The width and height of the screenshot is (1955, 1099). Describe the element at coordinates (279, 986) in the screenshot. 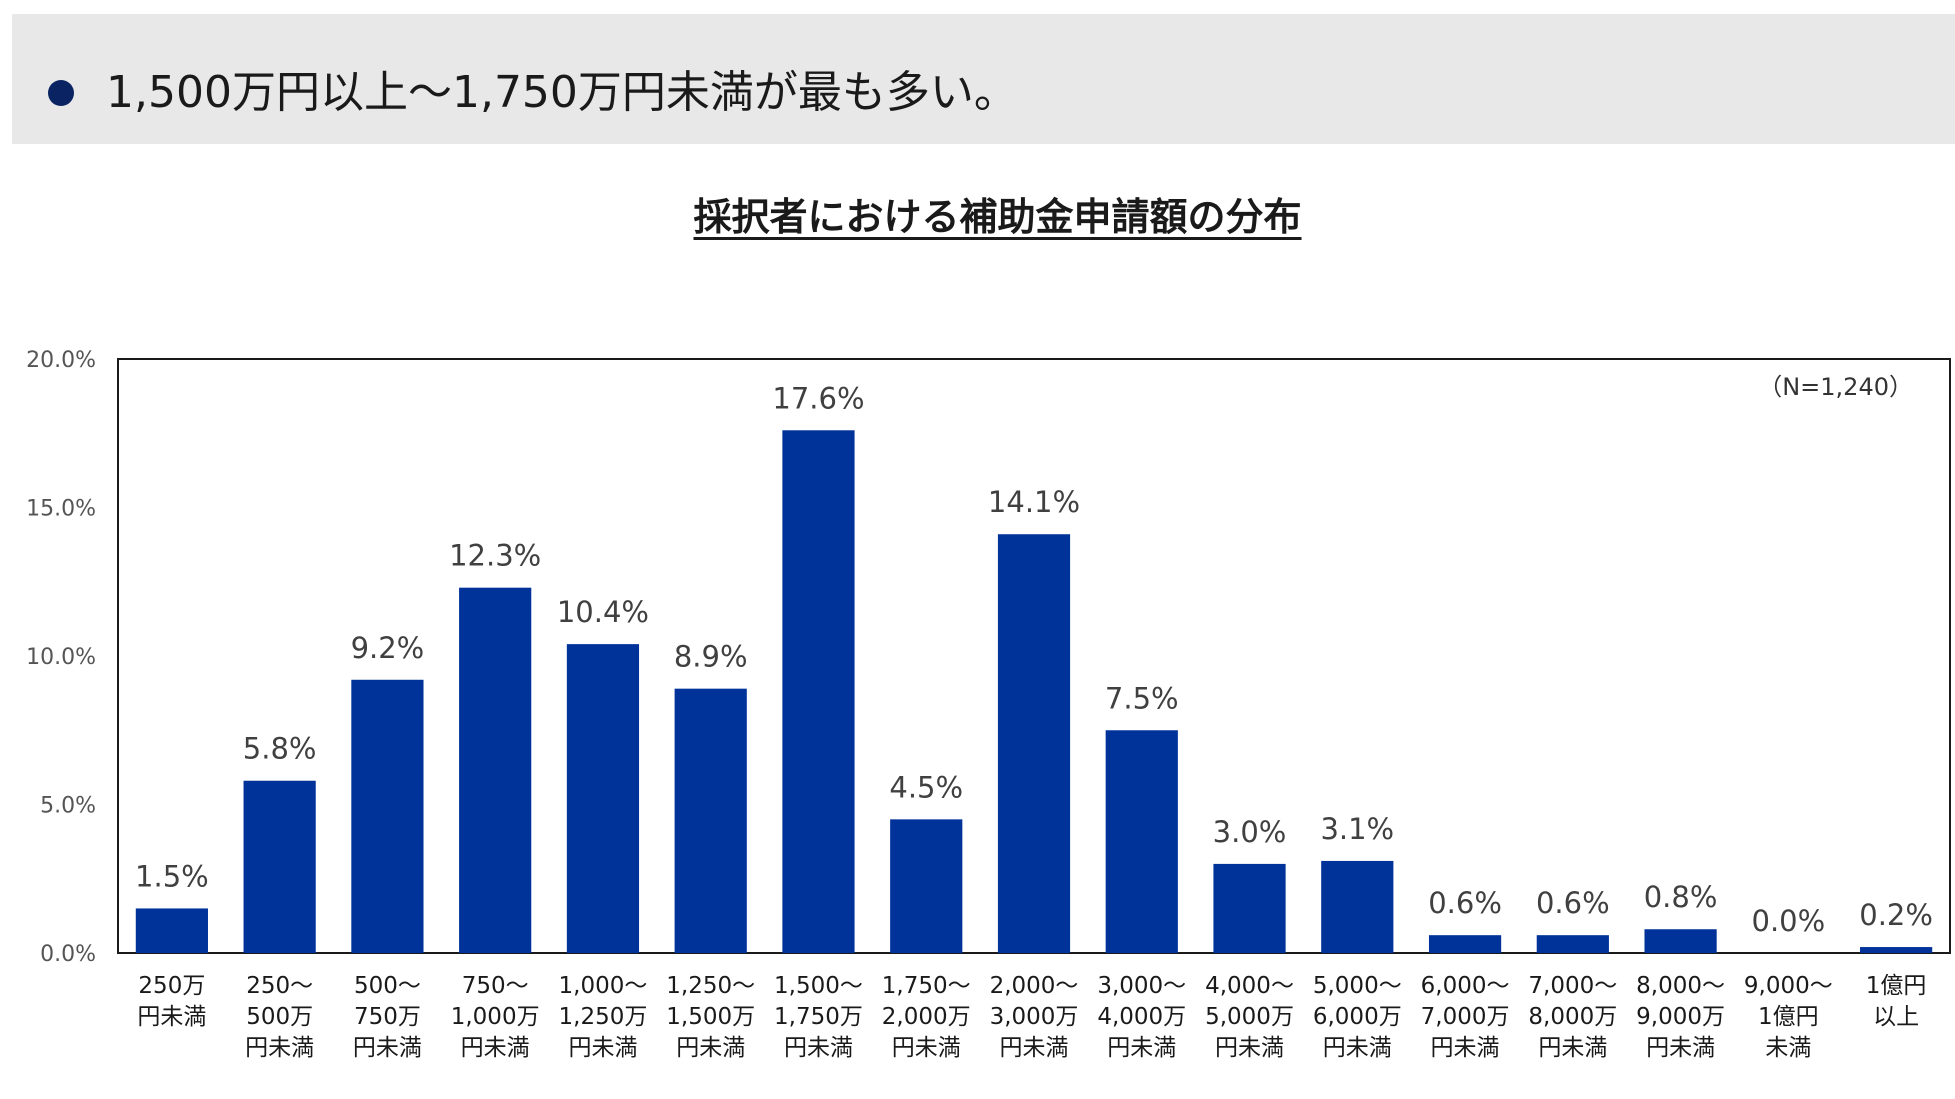

I see `x-tick-label: 250〜` at that location.